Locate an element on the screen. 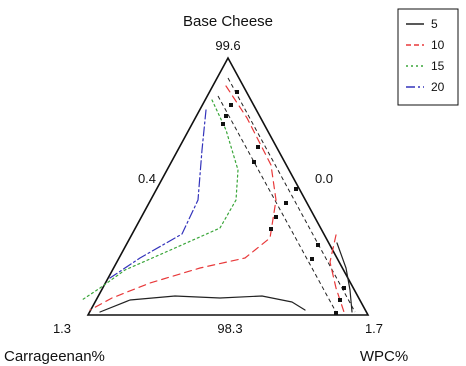  right-side-tick: 0.0 is located at coordinates (324, 178).